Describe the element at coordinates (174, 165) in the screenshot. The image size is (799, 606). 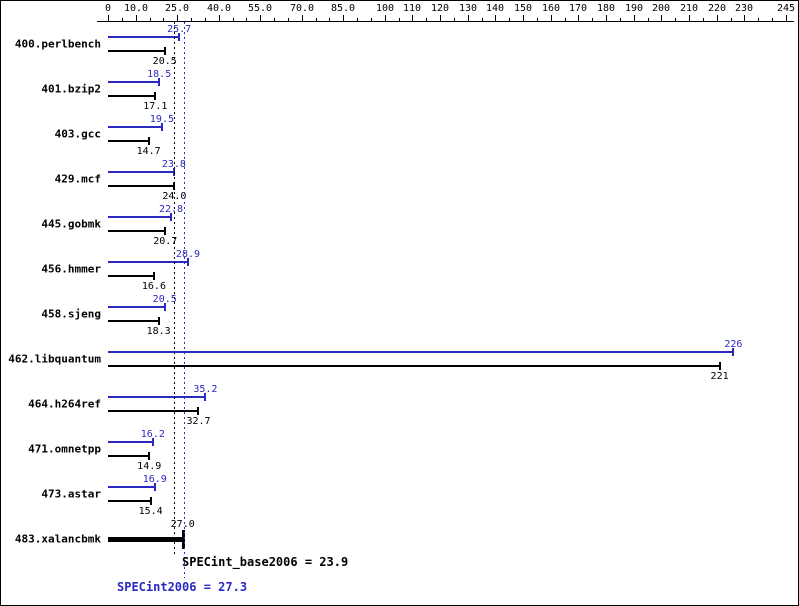
I see `peak-value-label: 23.8` at that location.